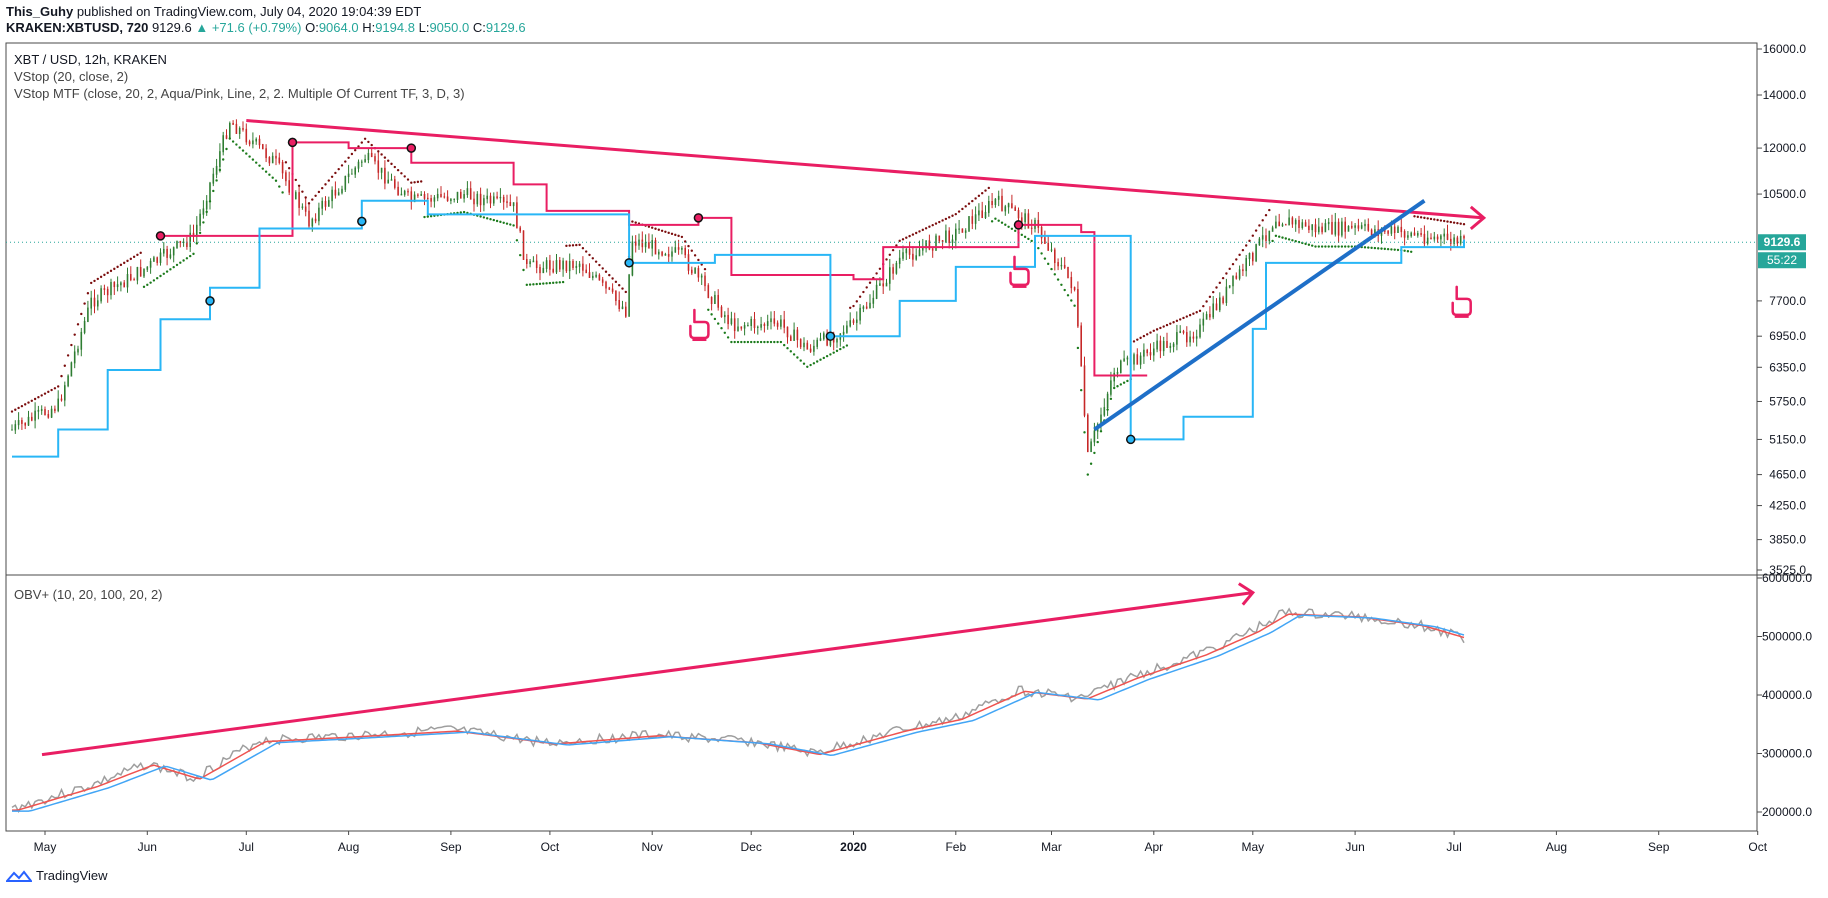  What do you see at coordinates (652, 847) in the screenshot?
I see `time-tick-label: Nov` at bounding box center [652, 847].